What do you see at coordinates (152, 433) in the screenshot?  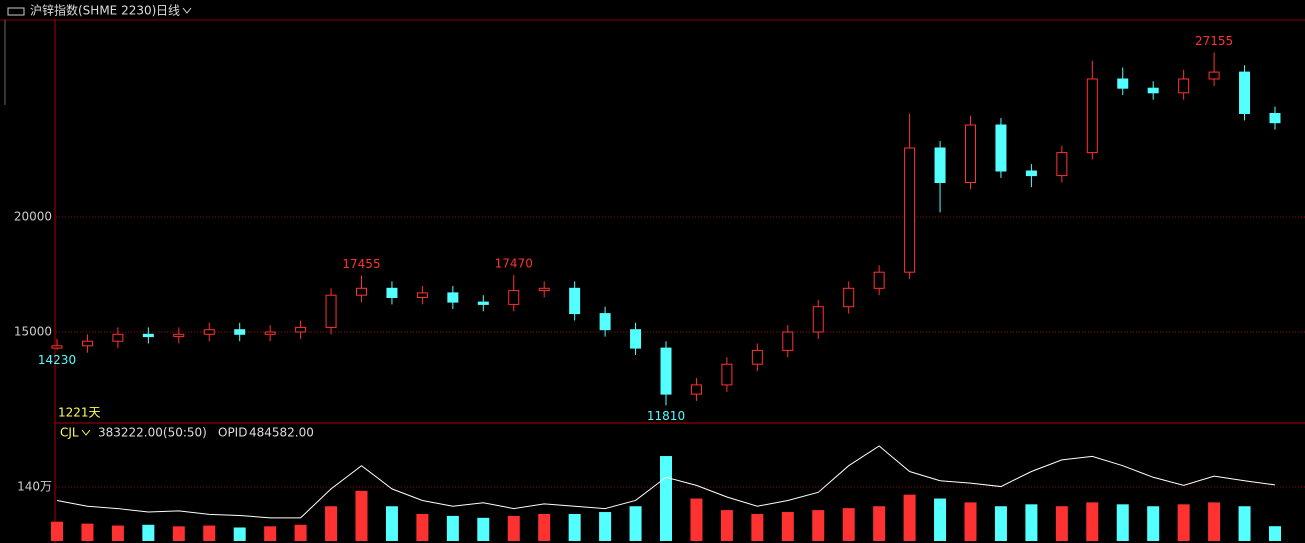 I see `legend-value: 383222.00(50:50)` at bounding box center [152, 433].